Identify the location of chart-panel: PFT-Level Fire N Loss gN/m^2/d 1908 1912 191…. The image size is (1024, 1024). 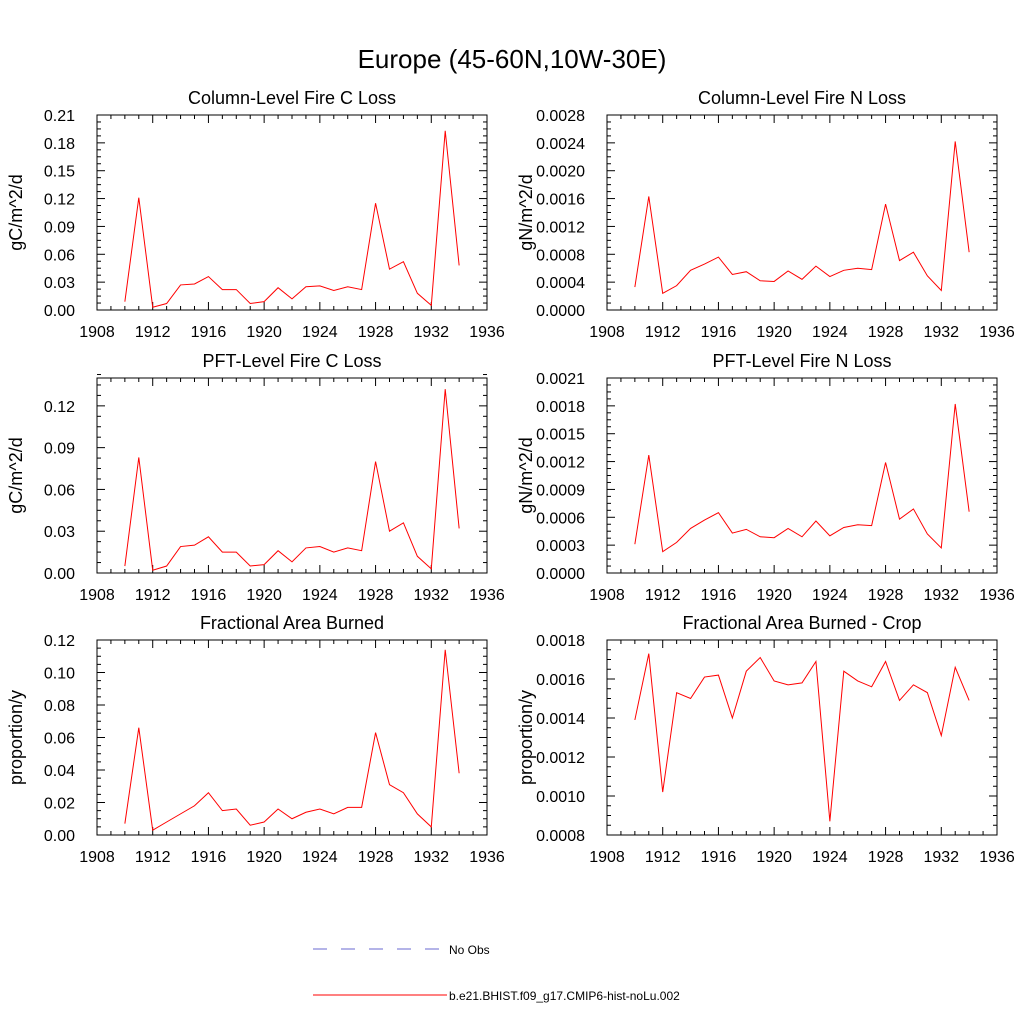
(765, 477).